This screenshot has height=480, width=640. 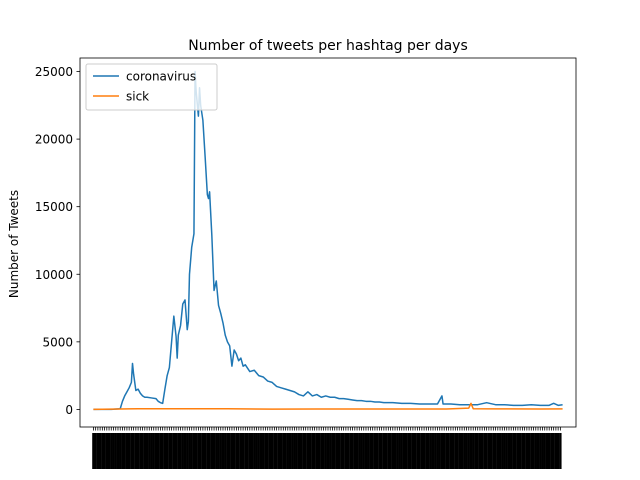 I want to click on y-tick-label: 0, so click(x=69, y=410).